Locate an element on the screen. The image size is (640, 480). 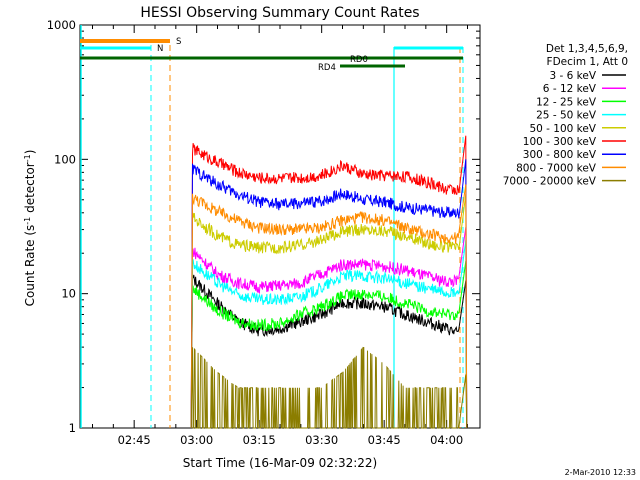
y-axis-label: Count Rate (s-1 detector-1) is located at coordinates (30, 228).